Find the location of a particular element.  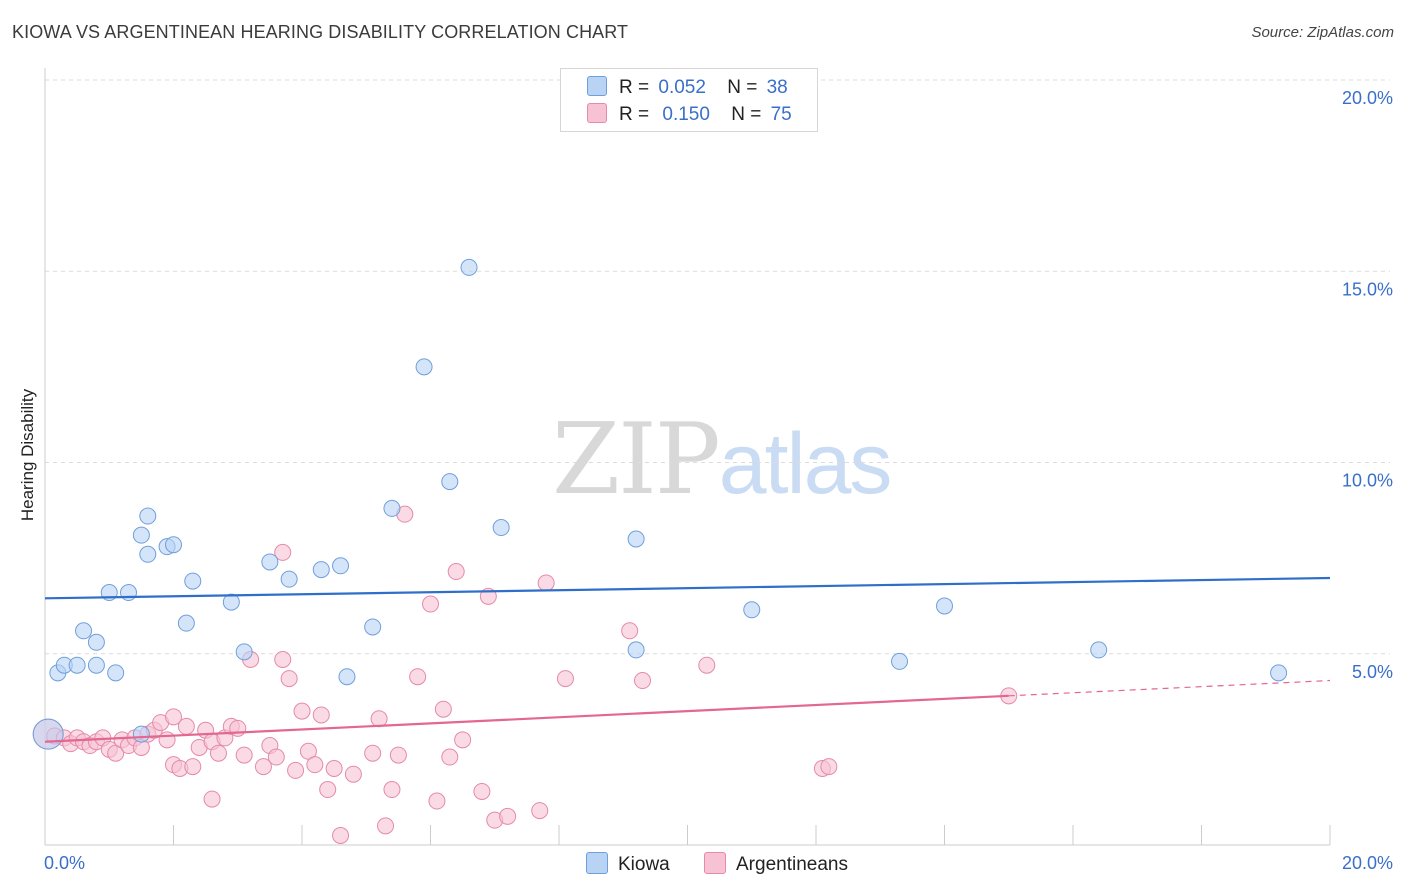

legend-r-value: 0.052 is located at coordinates (682, 87).